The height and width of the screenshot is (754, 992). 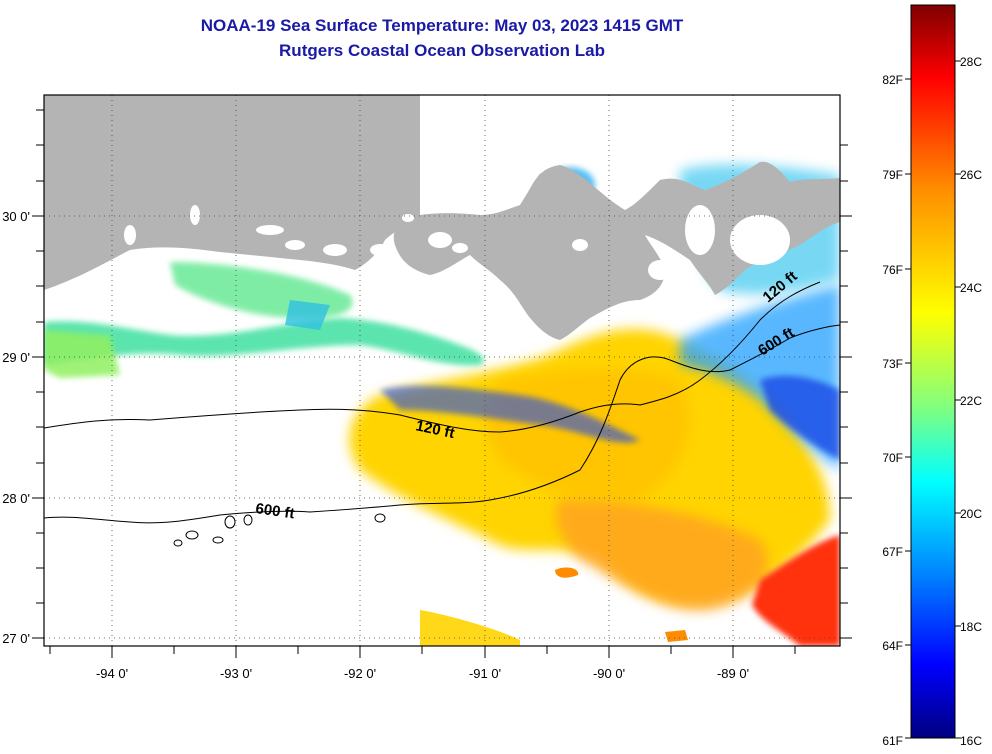 What do you see at coordinates (733, 673) in the screenshot?
I see `lon-tick-label: -89 0'` at bounding box center [733, 673].